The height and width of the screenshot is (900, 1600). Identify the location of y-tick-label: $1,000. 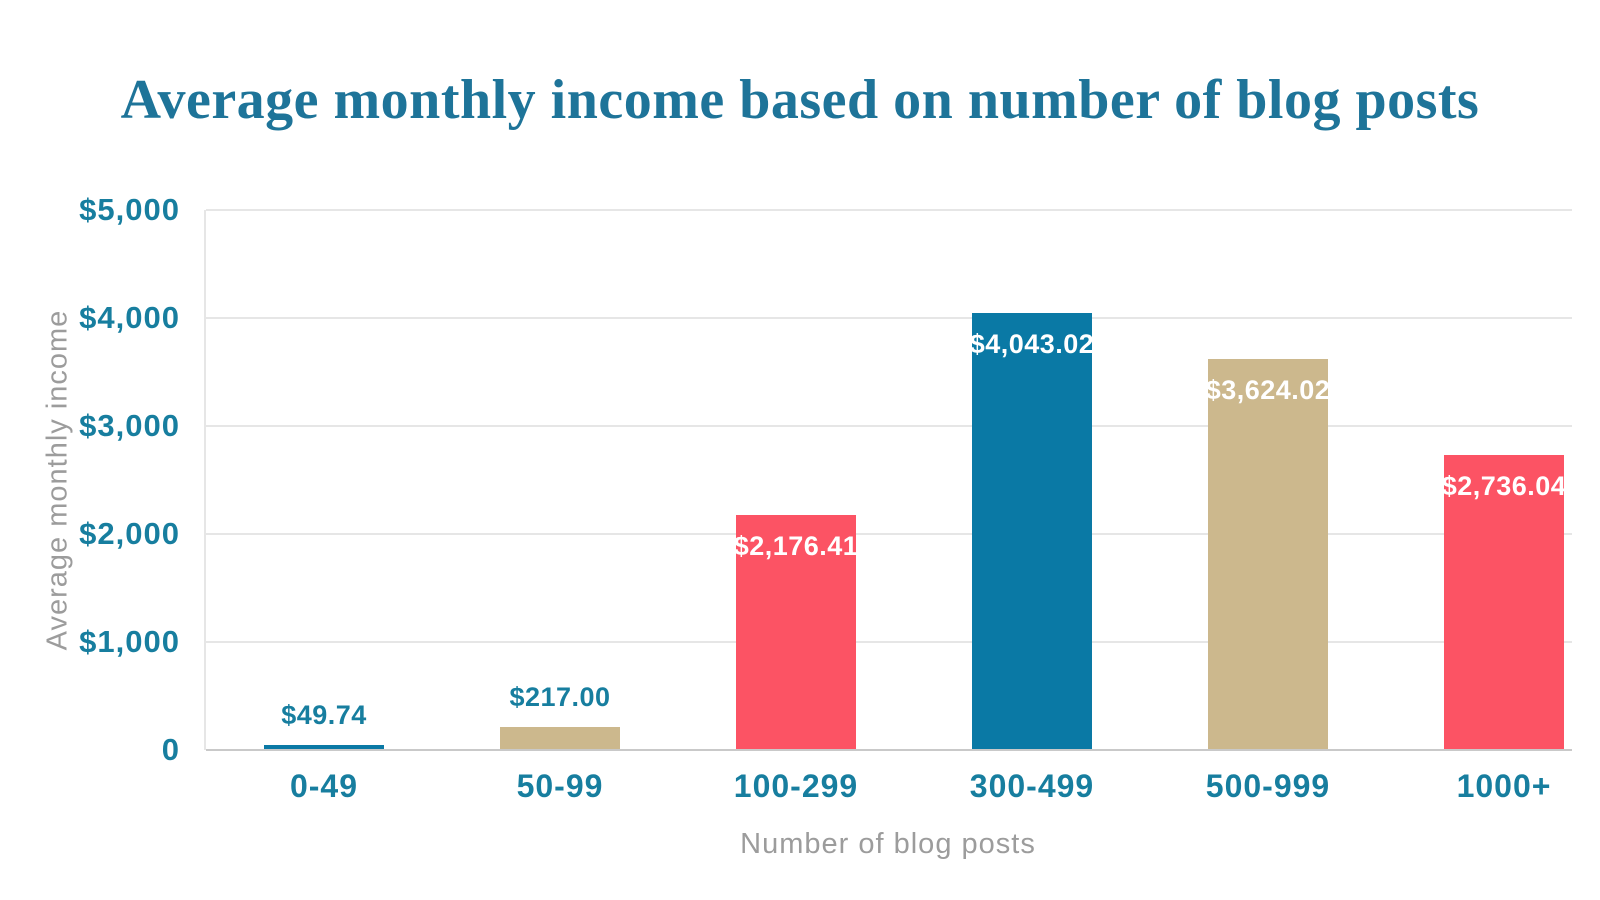
(129, 641).